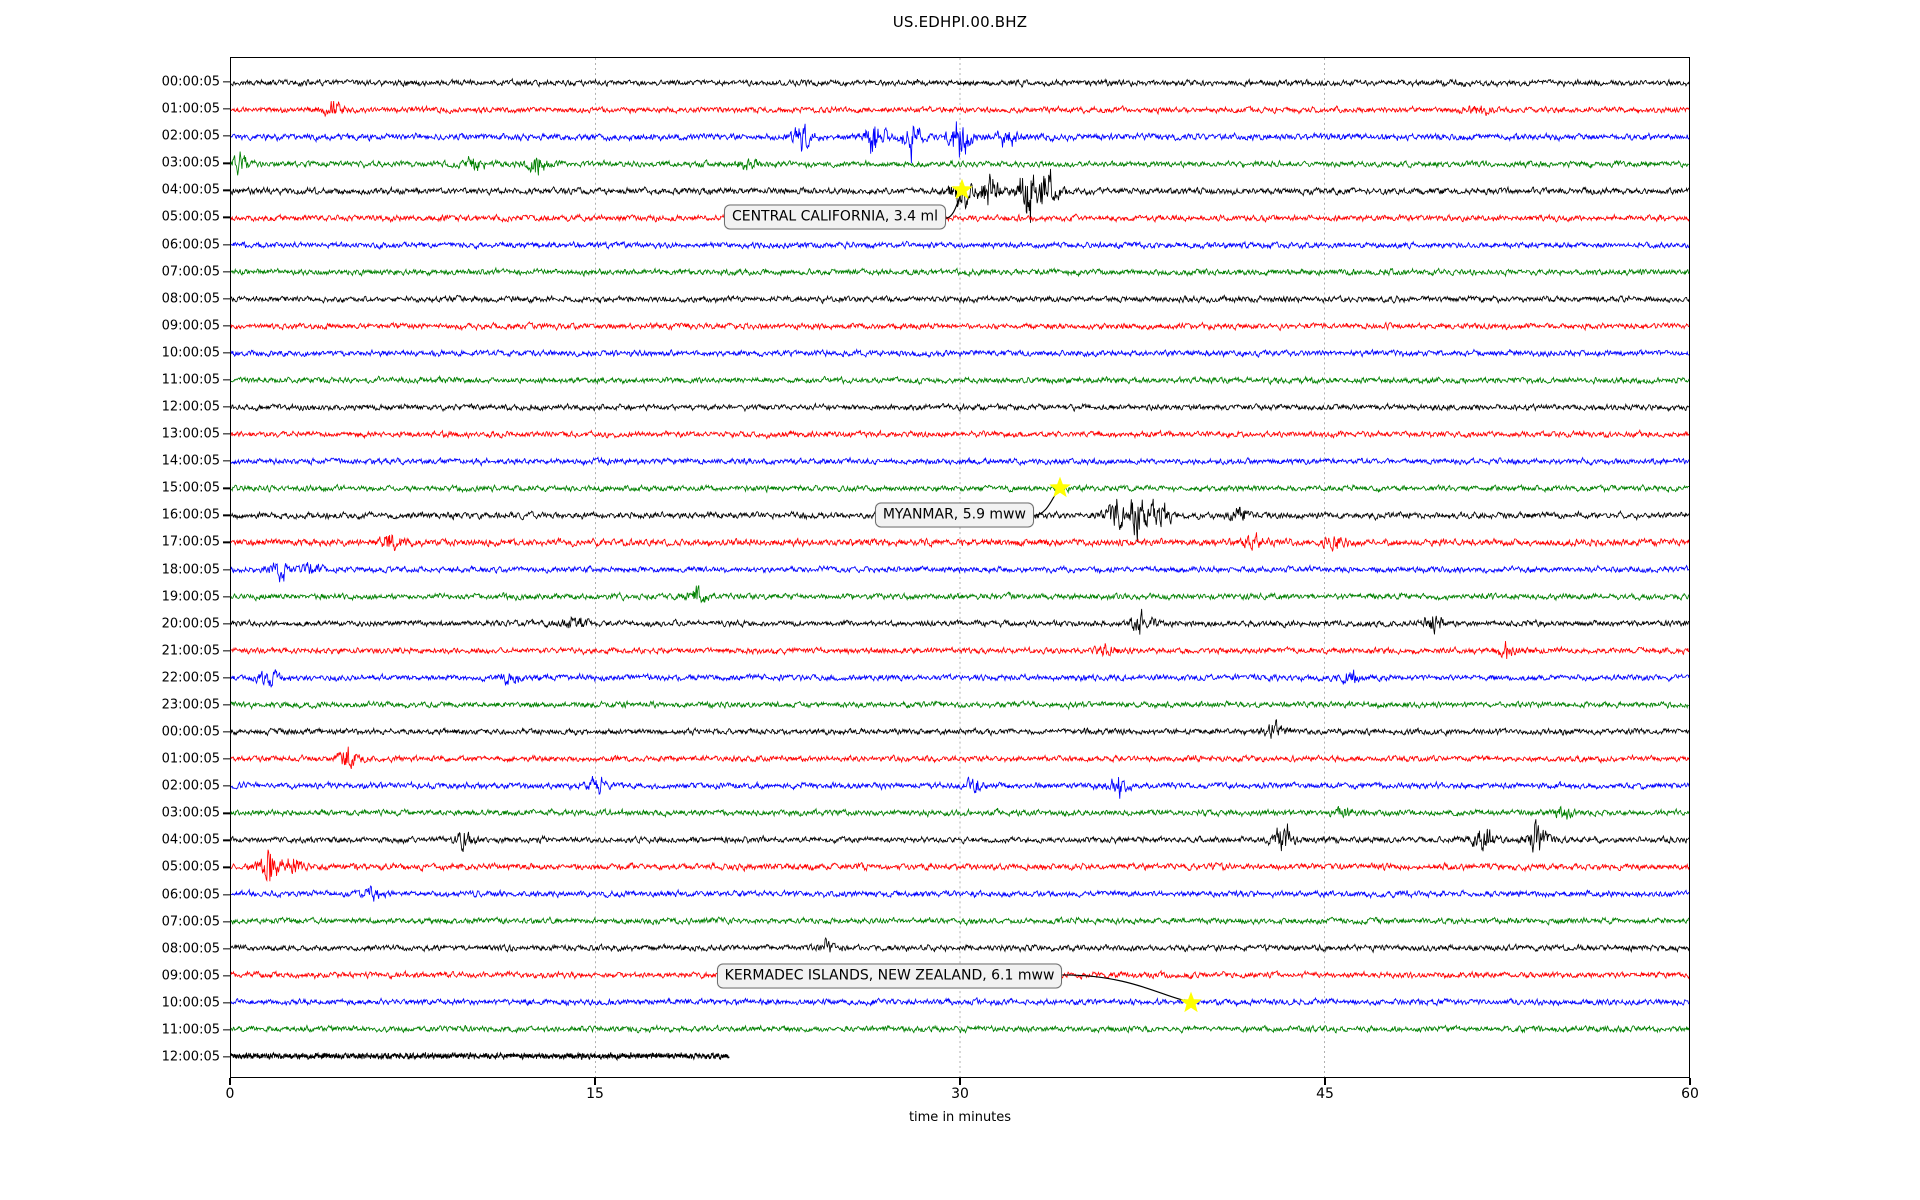  Describe the element at coordinates (190, 651) in the screenshot. I see `y-tick-label: 21:00:05` at that location.